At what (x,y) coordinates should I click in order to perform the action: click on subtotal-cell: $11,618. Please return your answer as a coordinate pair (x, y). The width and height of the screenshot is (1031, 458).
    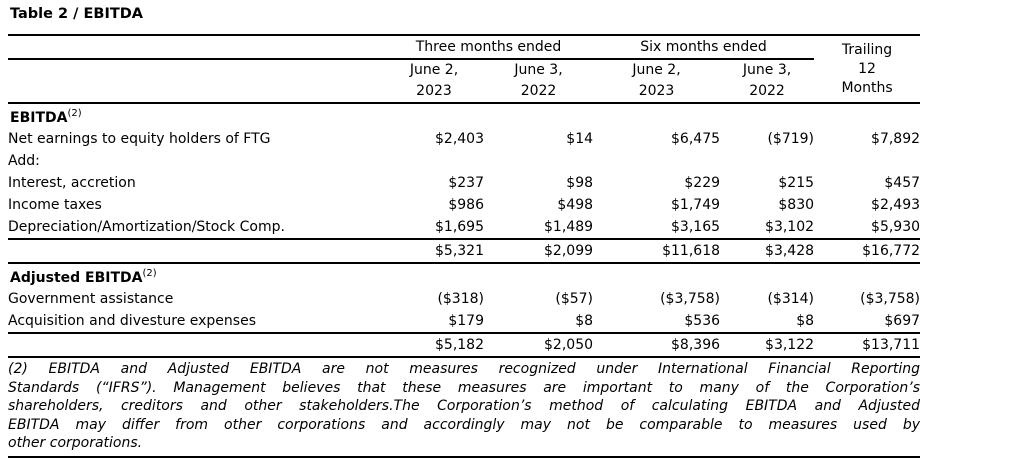
    Looking at the image, I should click on (657, 251).